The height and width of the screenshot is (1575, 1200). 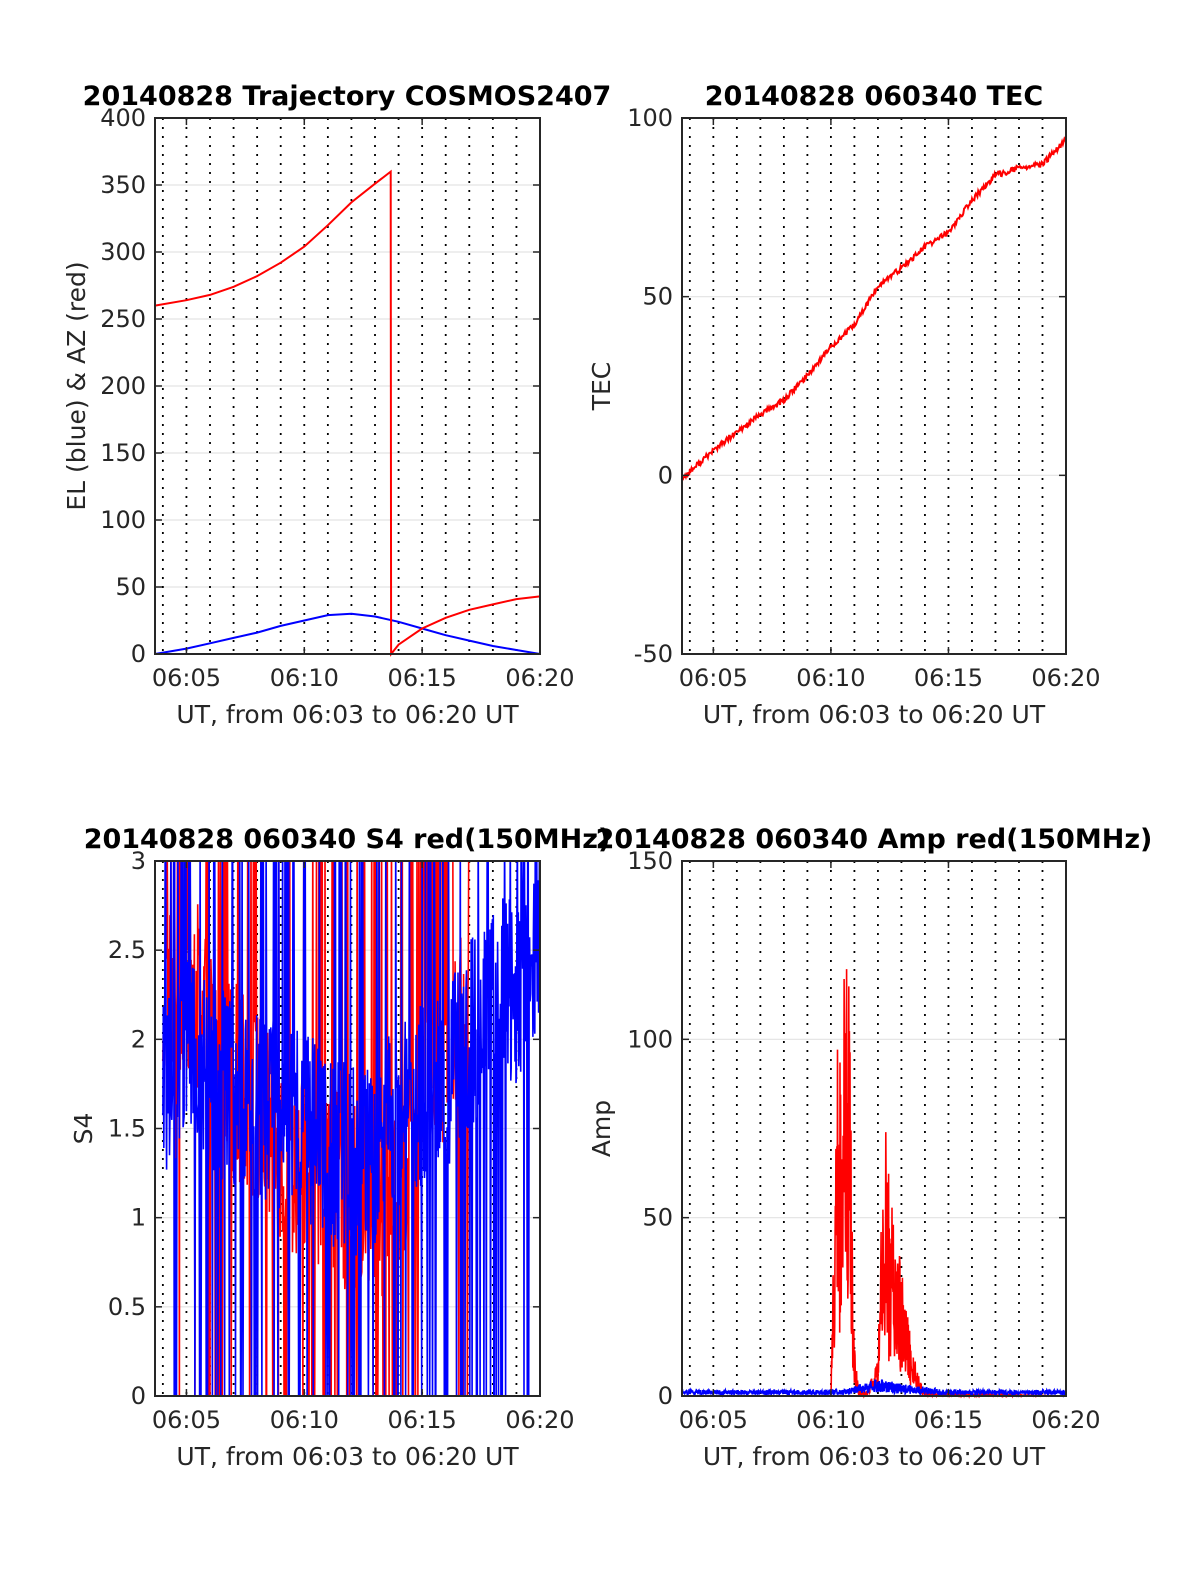 What do you see at coordinates (138, 861) in the screenshot?
I see `y-tick-label: 3` at bounding box center [138, 861].